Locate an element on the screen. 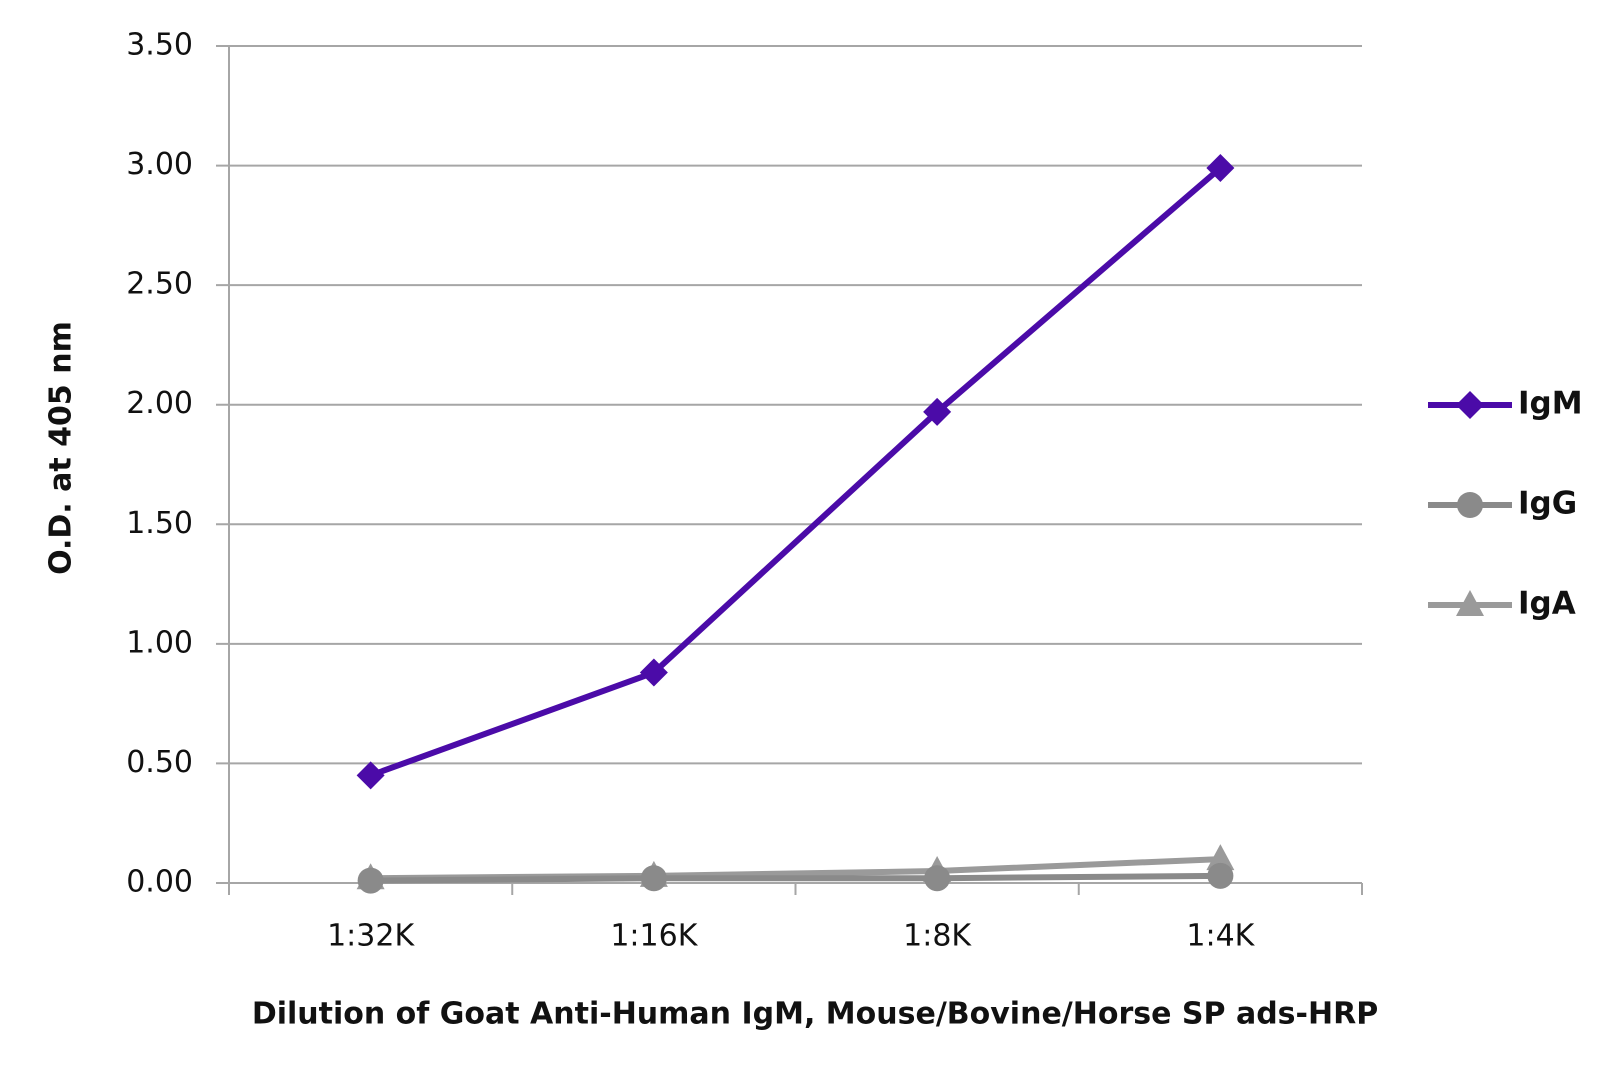 The image size is (1614, 1066). y-tick-label: 0.00 is located at coordinates (159, 882).